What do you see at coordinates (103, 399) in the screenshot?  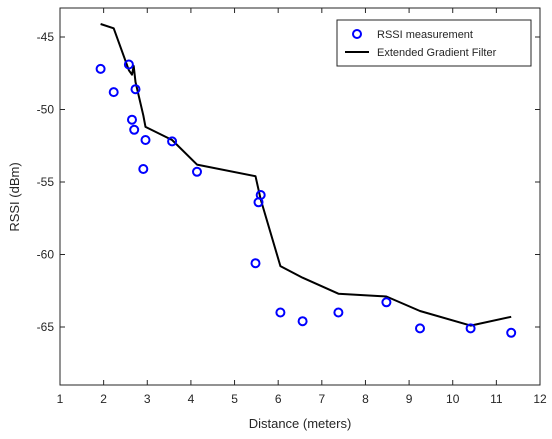 I see `x-tick-label: 2` at bounding box center [103, 399].